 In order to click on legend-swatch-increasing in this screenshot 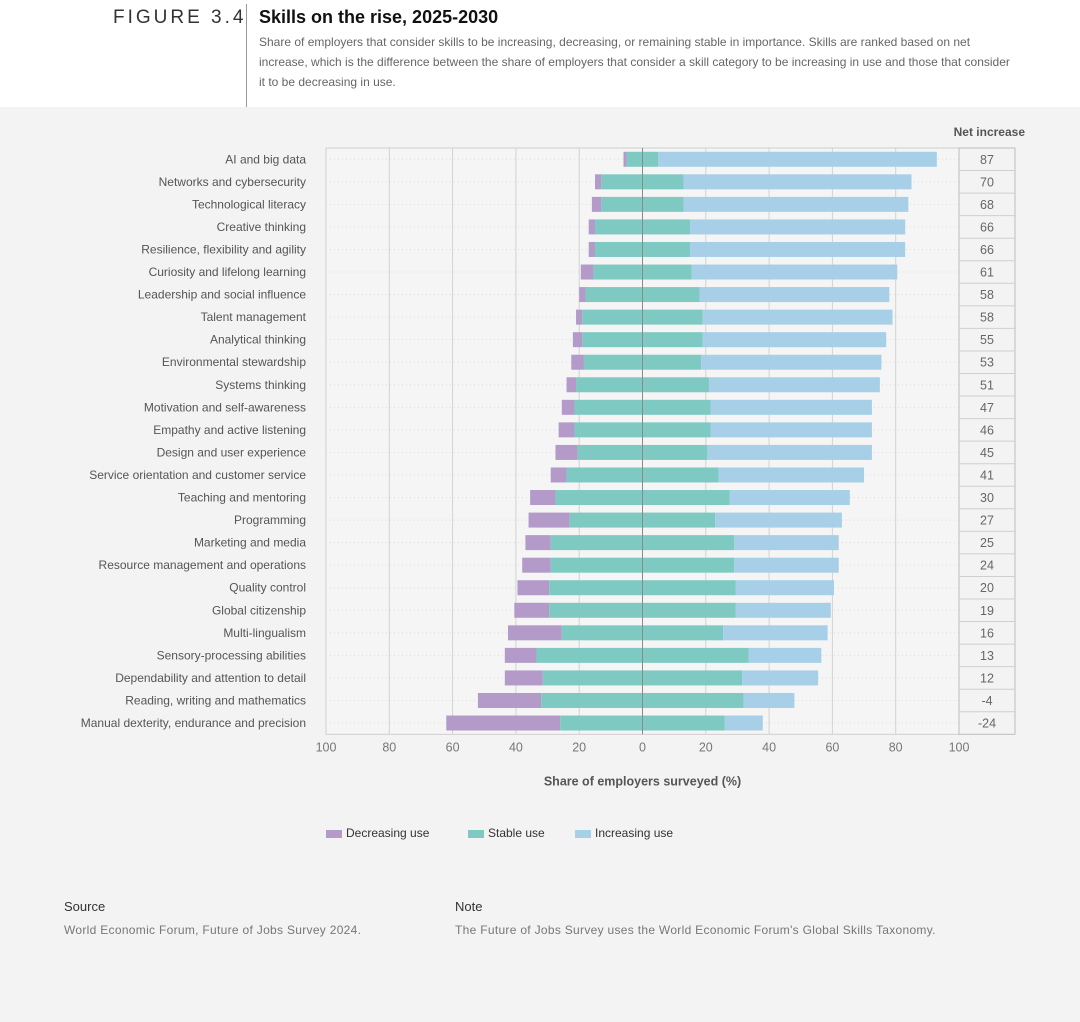, I will do `click(583, 833)`.